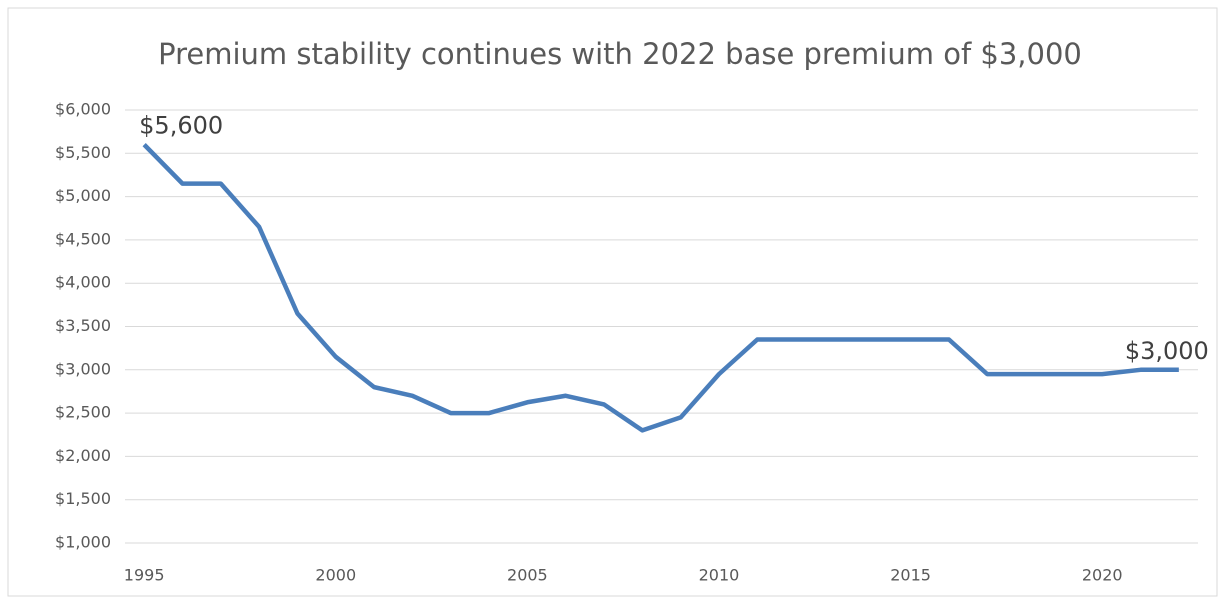 This screenshot has width=1219, height=598. What do you see at coordinates (144, 575) in the screenshot?
I see `x-tick-label: 1995` at bounding box center [144, 575].